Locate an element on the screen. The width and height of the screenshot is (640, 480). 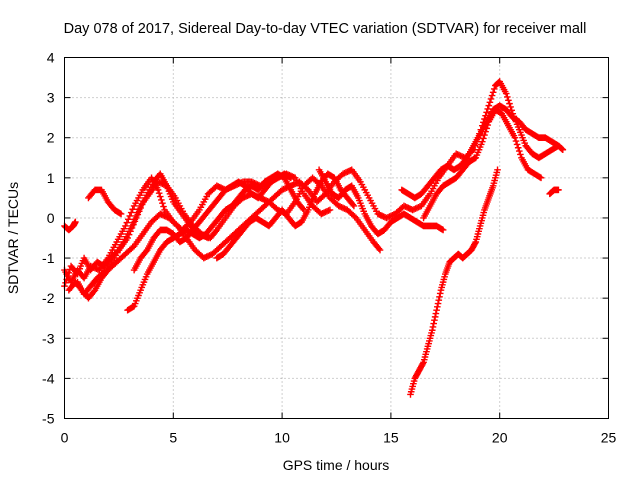
x-tick-label: 5 is located at coordinates (173, 438).